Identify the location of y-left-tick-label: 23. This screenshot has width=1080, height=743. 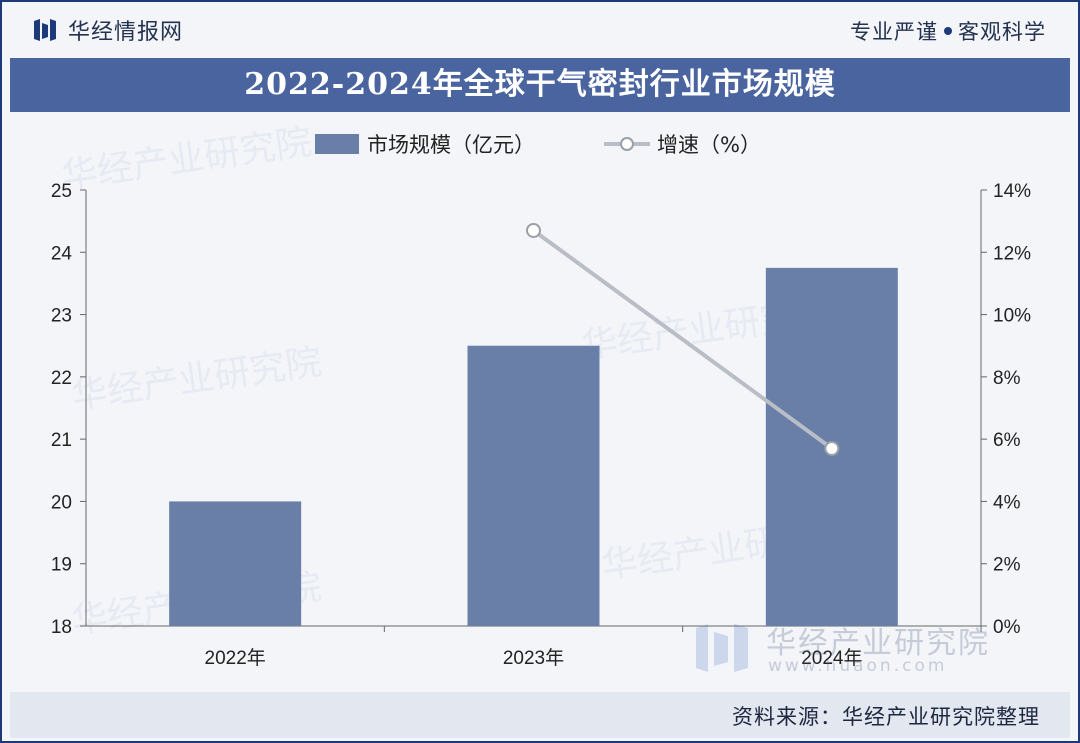
(61, 316).